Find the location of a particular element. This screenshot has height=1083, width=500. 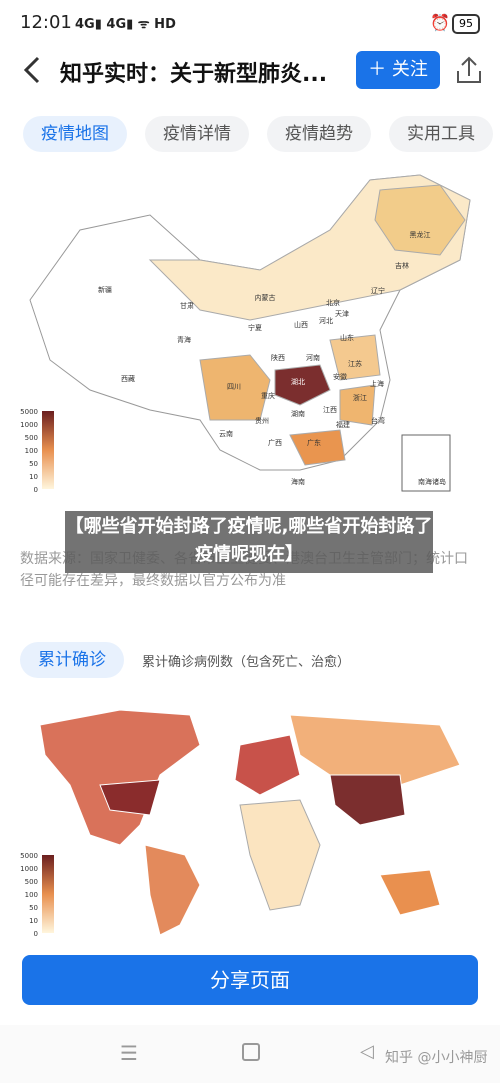

tab: 实用工具 is located at coordinates (441, 134).